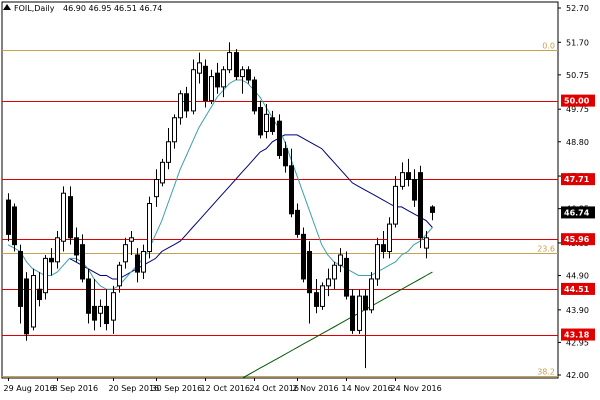  Describe the element at coordinates (100, 8) in the screenshot. I see `ohlc-high: 46.95` at that location.